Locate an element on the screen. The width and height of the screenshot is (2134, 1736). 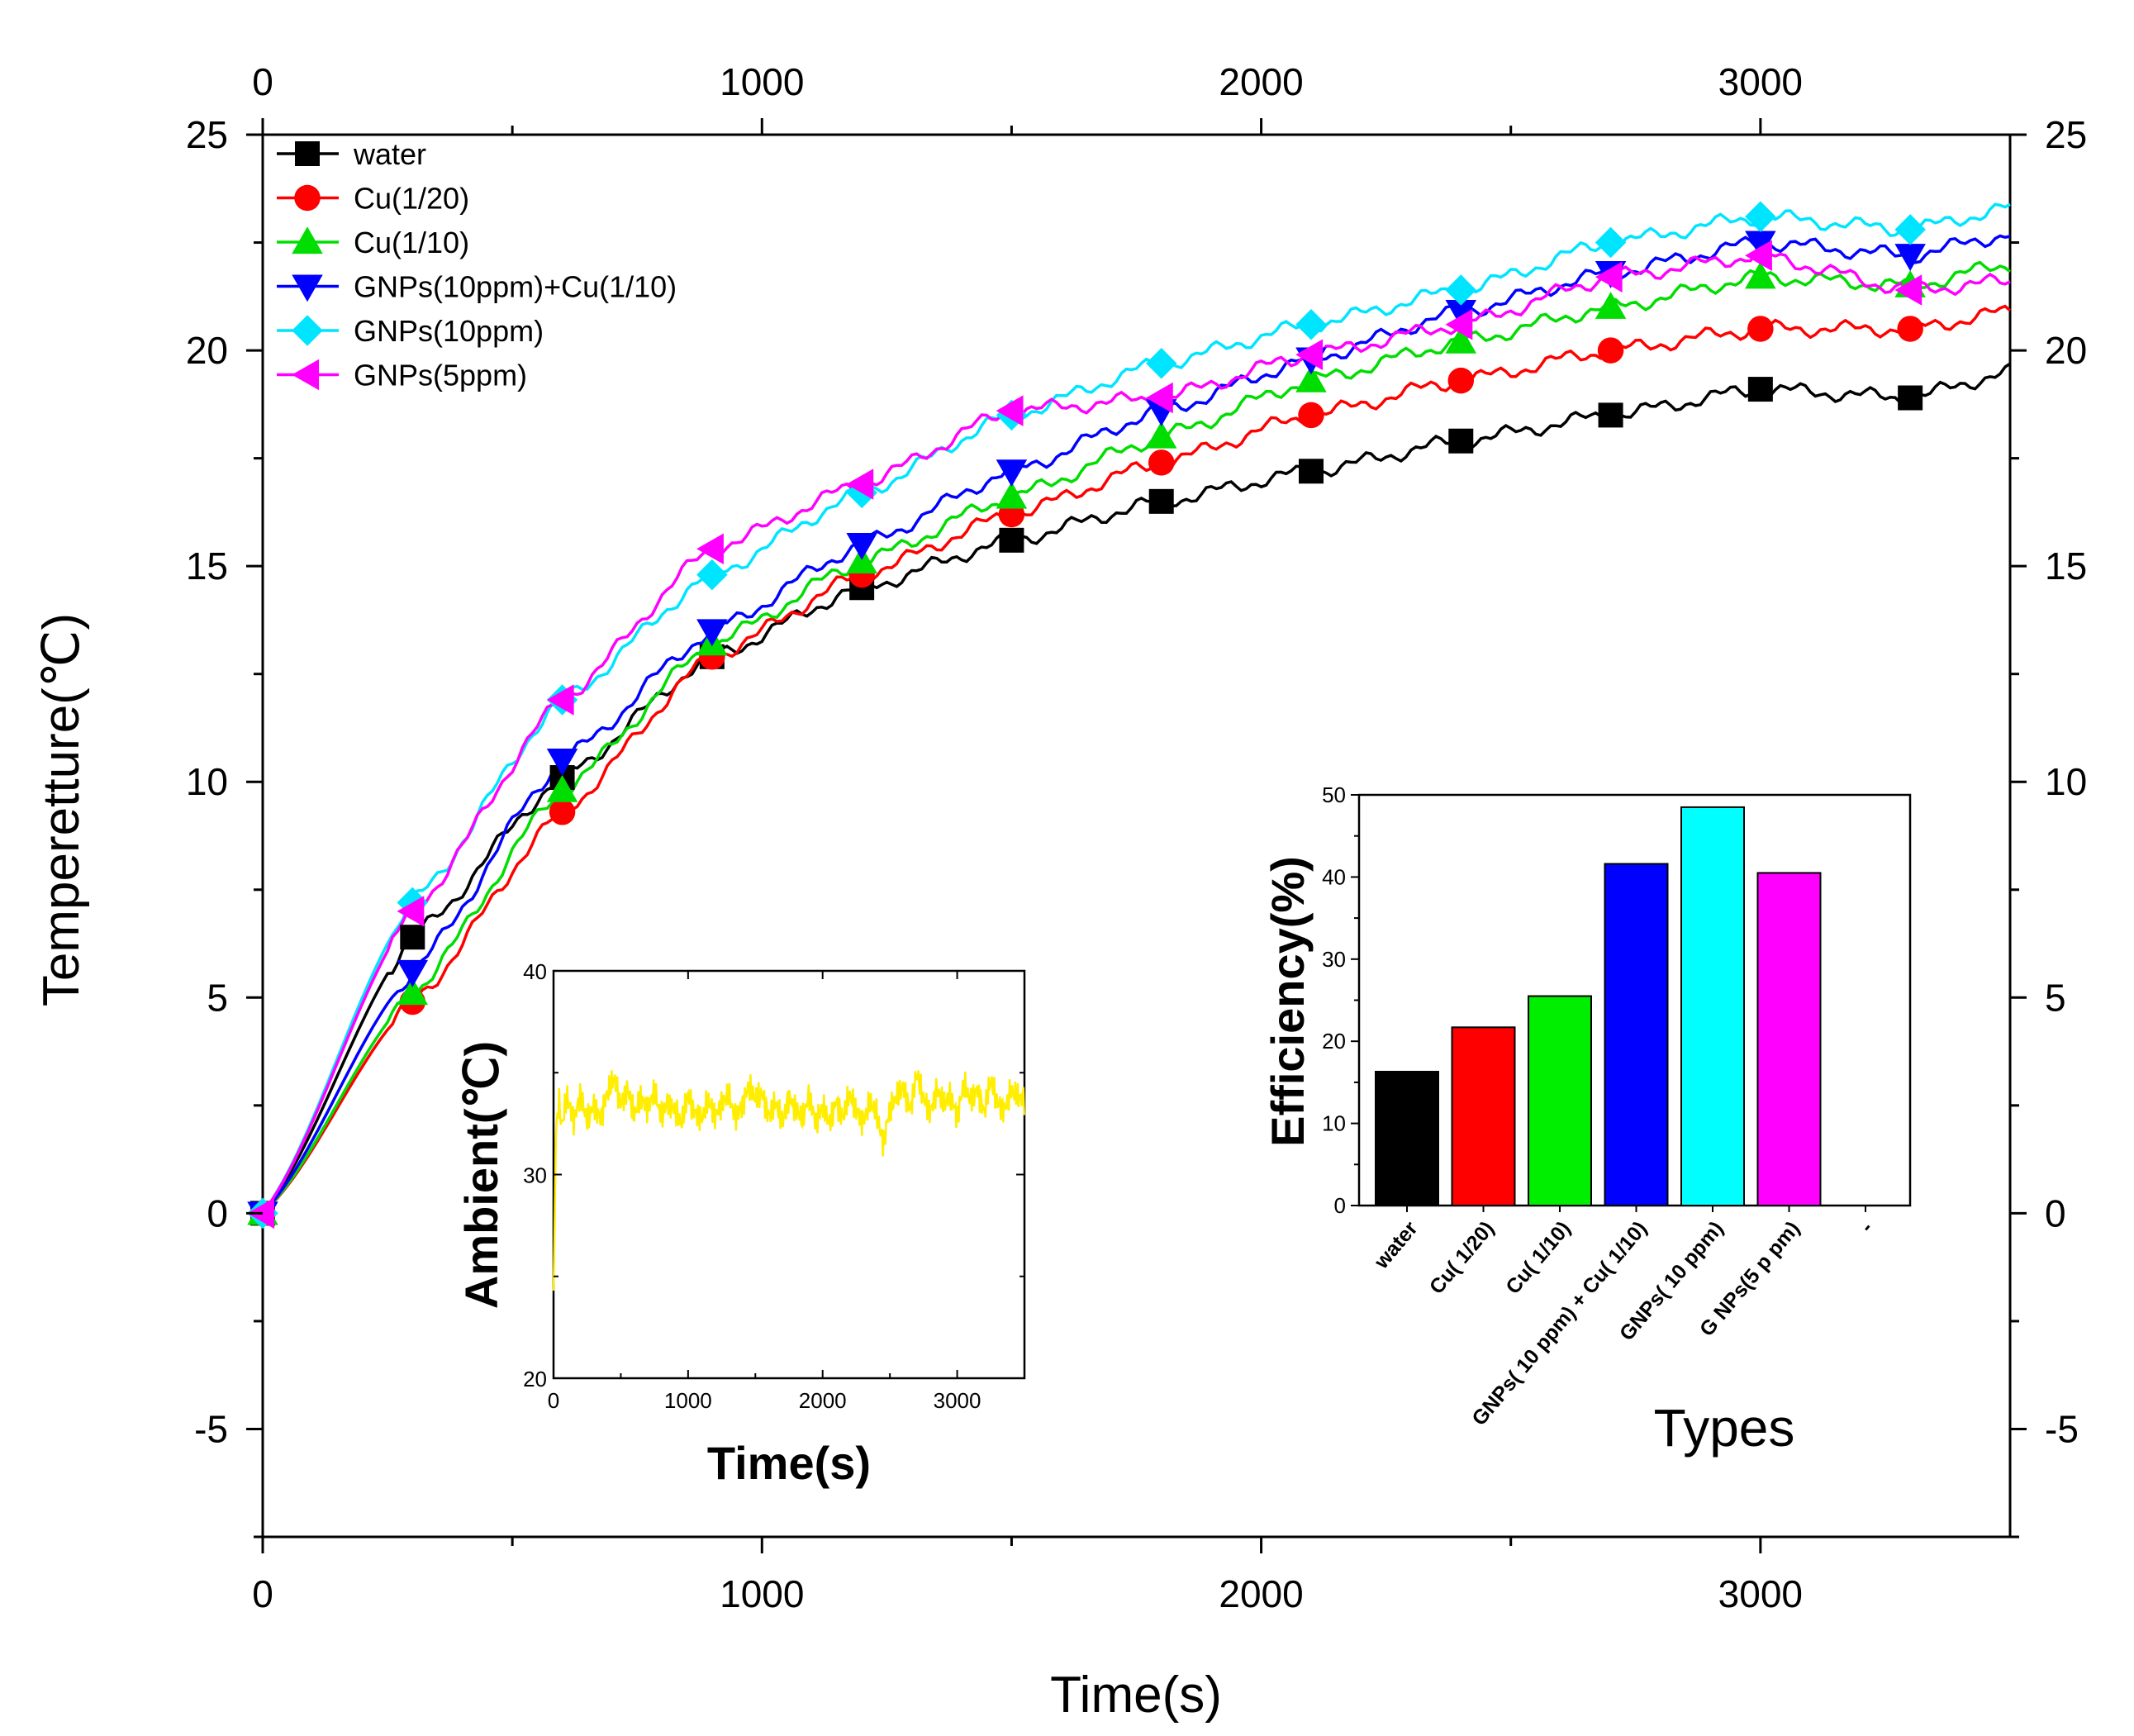
legend-label-water: water is located at coordinates (389, 154).